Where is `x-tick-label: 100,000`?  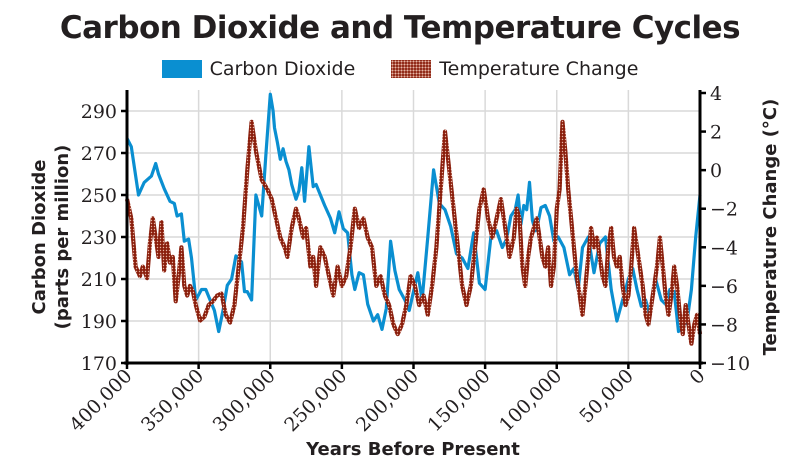
x-tick-label: 100,000 is located at coordinates (530, 400).